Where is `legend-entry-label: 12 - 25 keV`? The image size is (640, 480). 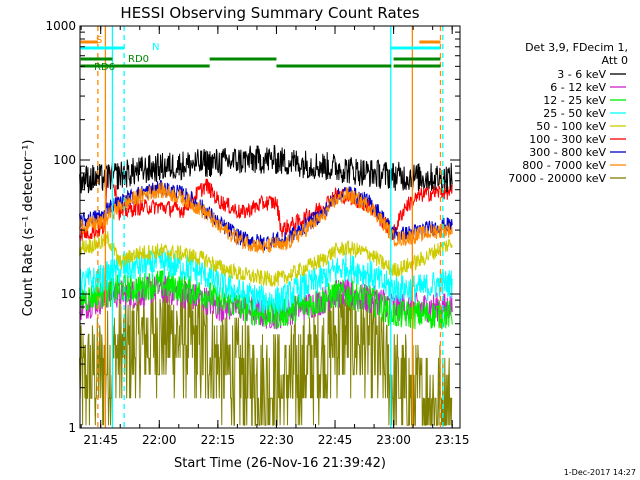
legend-entry-label: 12 - 25 keV is located at coordinates (574, 100).